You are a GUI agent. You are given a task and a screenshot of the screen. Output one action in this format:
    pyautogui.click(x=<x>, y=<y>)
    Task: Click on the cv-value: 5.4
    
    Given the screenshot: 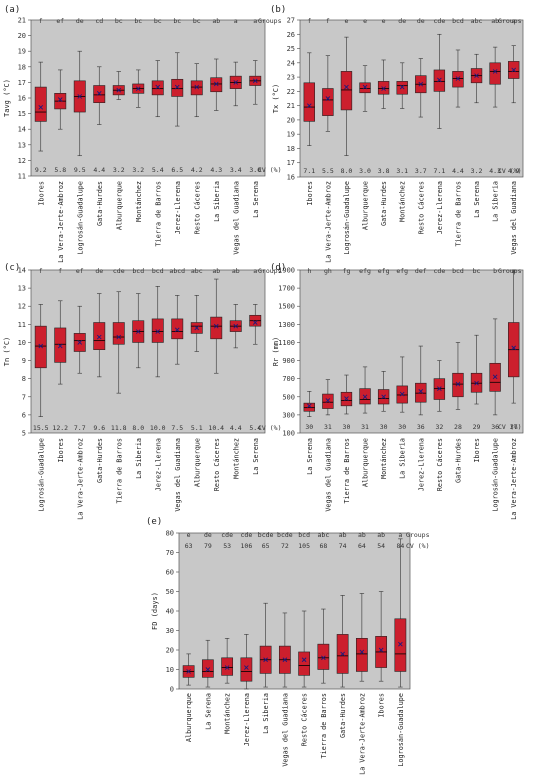 What is the action you would take?
    pyautogui.click(x=255, y=428)
    